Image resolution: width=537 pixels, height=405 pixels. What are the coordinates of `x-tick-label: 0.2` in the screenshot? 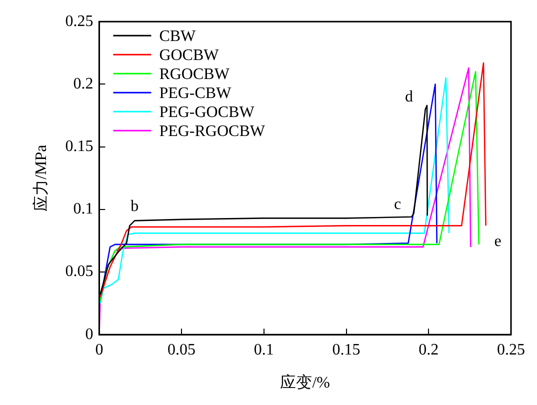 It's located at (428, 349).